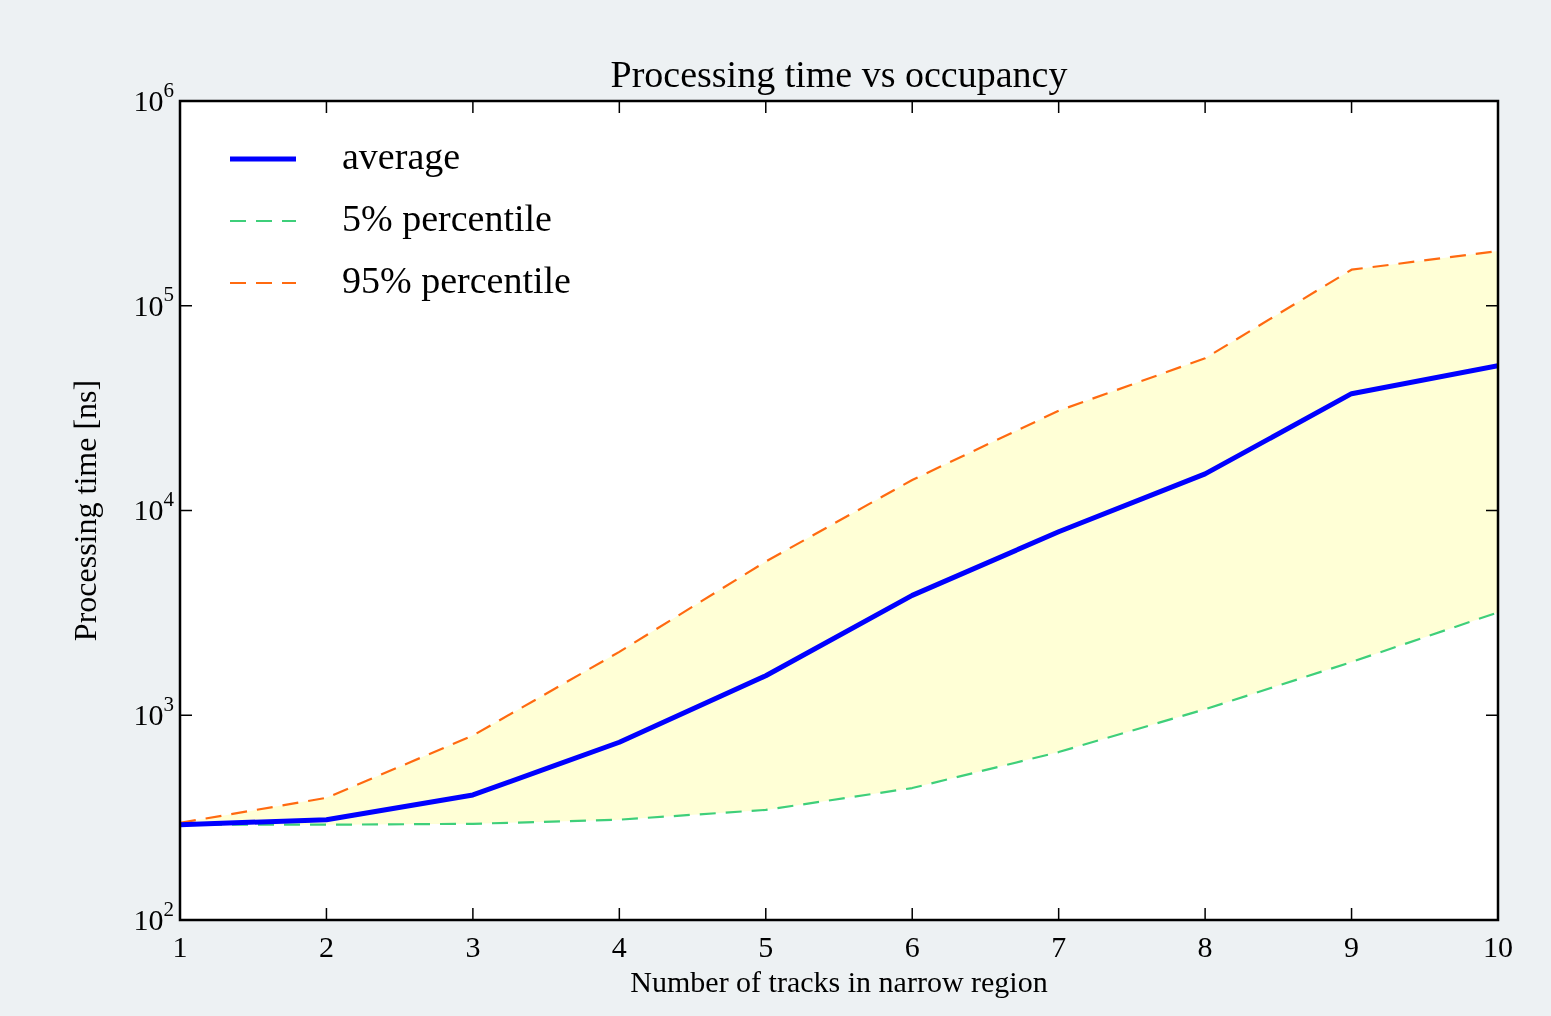 The height and width of the screenshot is (1016, 1551). I want to click on x-tick-label: 4, so click(619, 946).